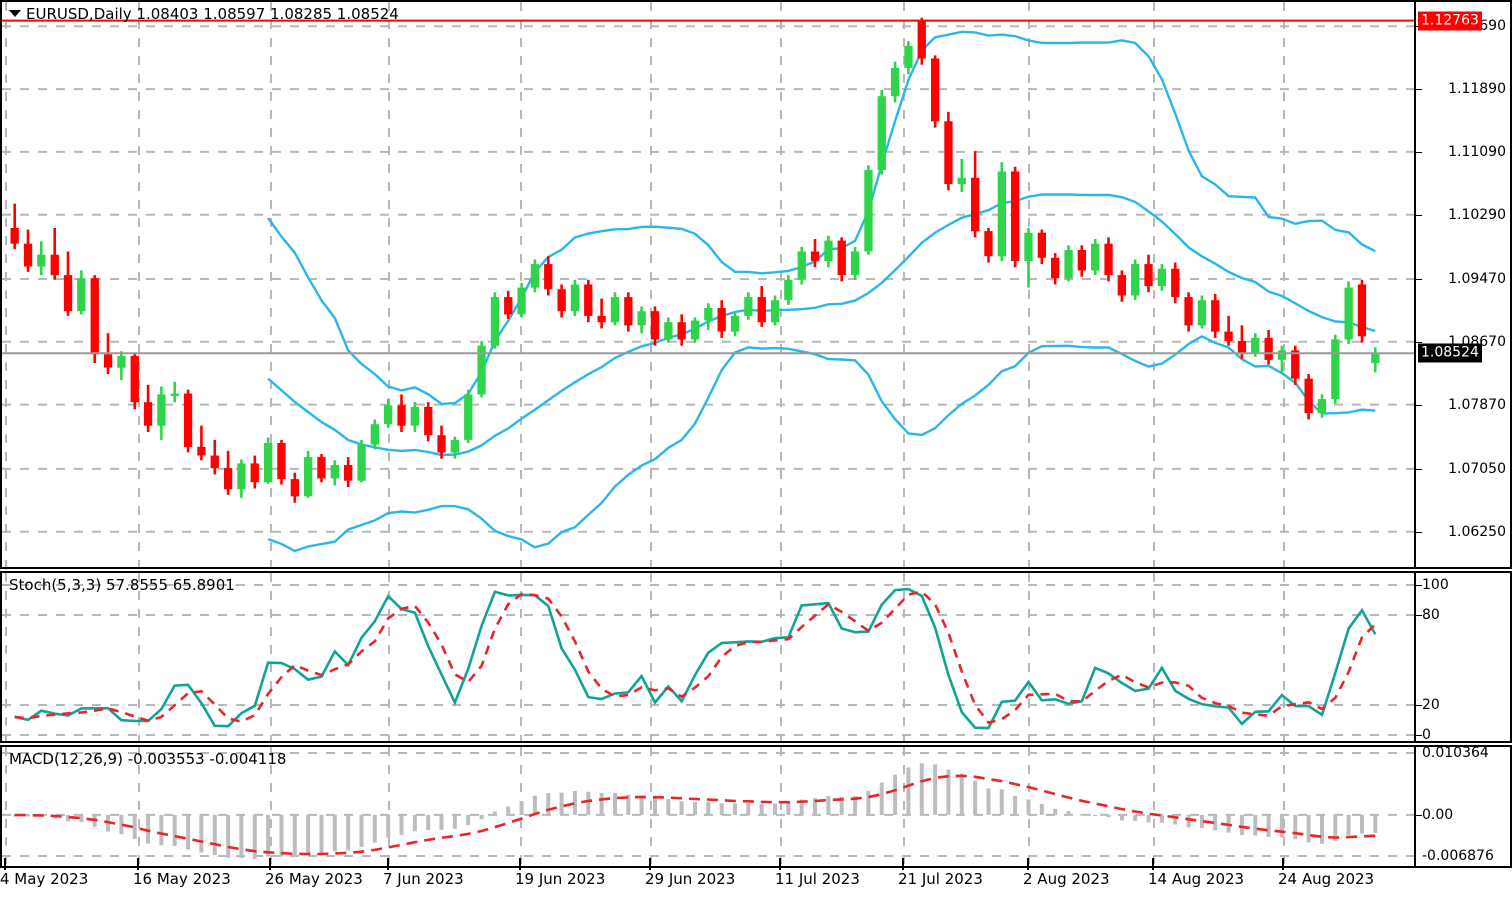  I want to click on macd-axis: 0.010364 0.00 -0.006876, so click(1462, 805).